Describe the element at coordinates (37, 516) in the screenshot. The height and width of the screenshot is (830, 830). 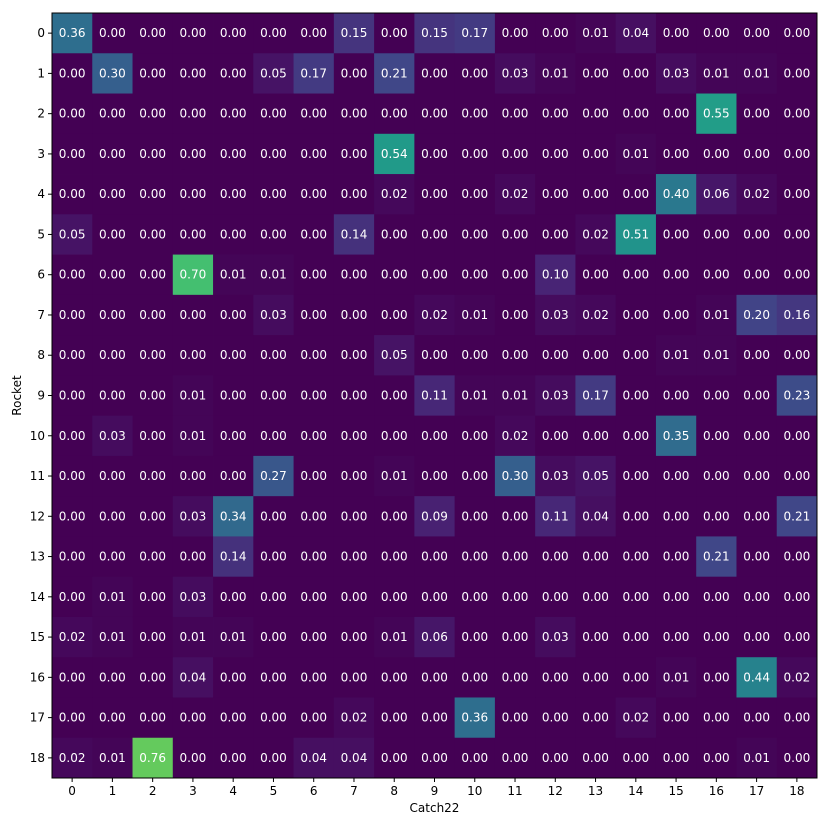
I see `y-tick-label: 12` at that location.